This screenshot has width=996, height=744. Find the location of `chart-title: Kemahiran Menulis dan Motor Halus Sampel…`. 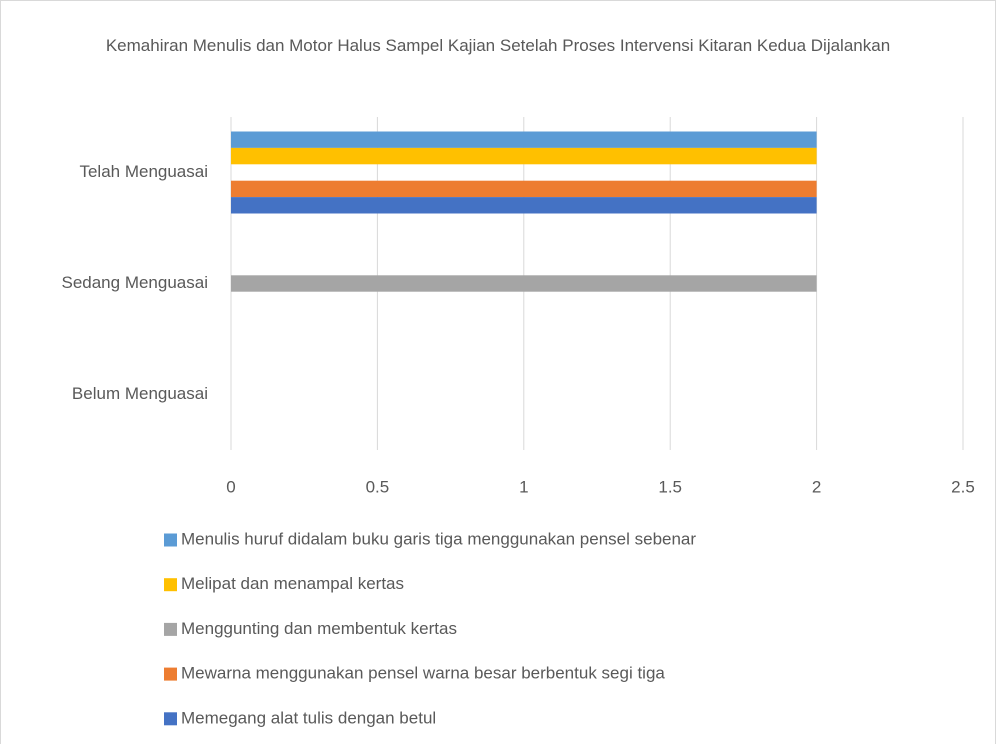

chart-title: Kemahiran Menulis dan Motor Halus Sampel… is located at coordinates (498, 45).